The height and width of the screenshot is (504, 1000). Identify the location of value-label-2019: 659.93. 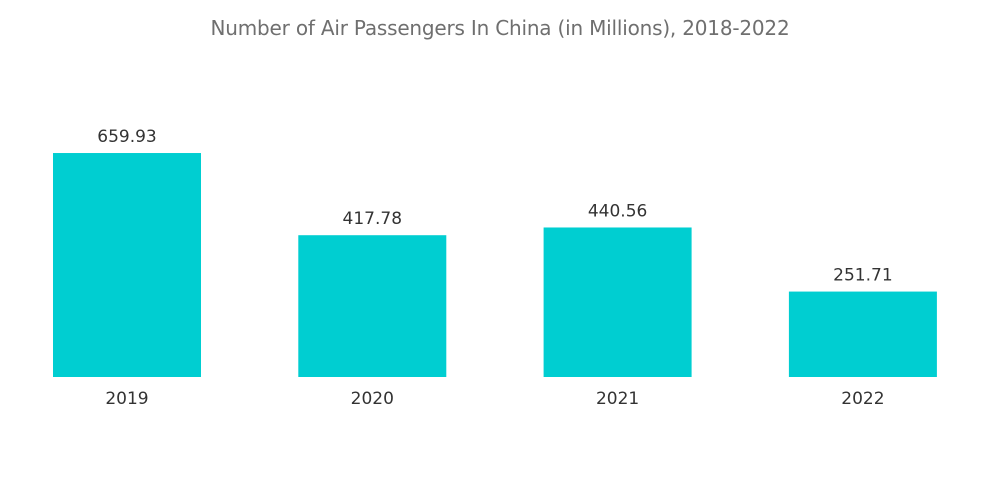
(126, 137).